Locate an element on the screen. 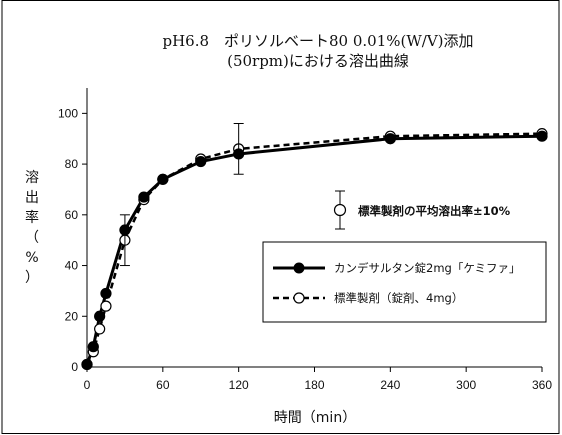 This screenshot has height=435, width=562. y-axis-label-char: （ is located at coordinates (32, 238).